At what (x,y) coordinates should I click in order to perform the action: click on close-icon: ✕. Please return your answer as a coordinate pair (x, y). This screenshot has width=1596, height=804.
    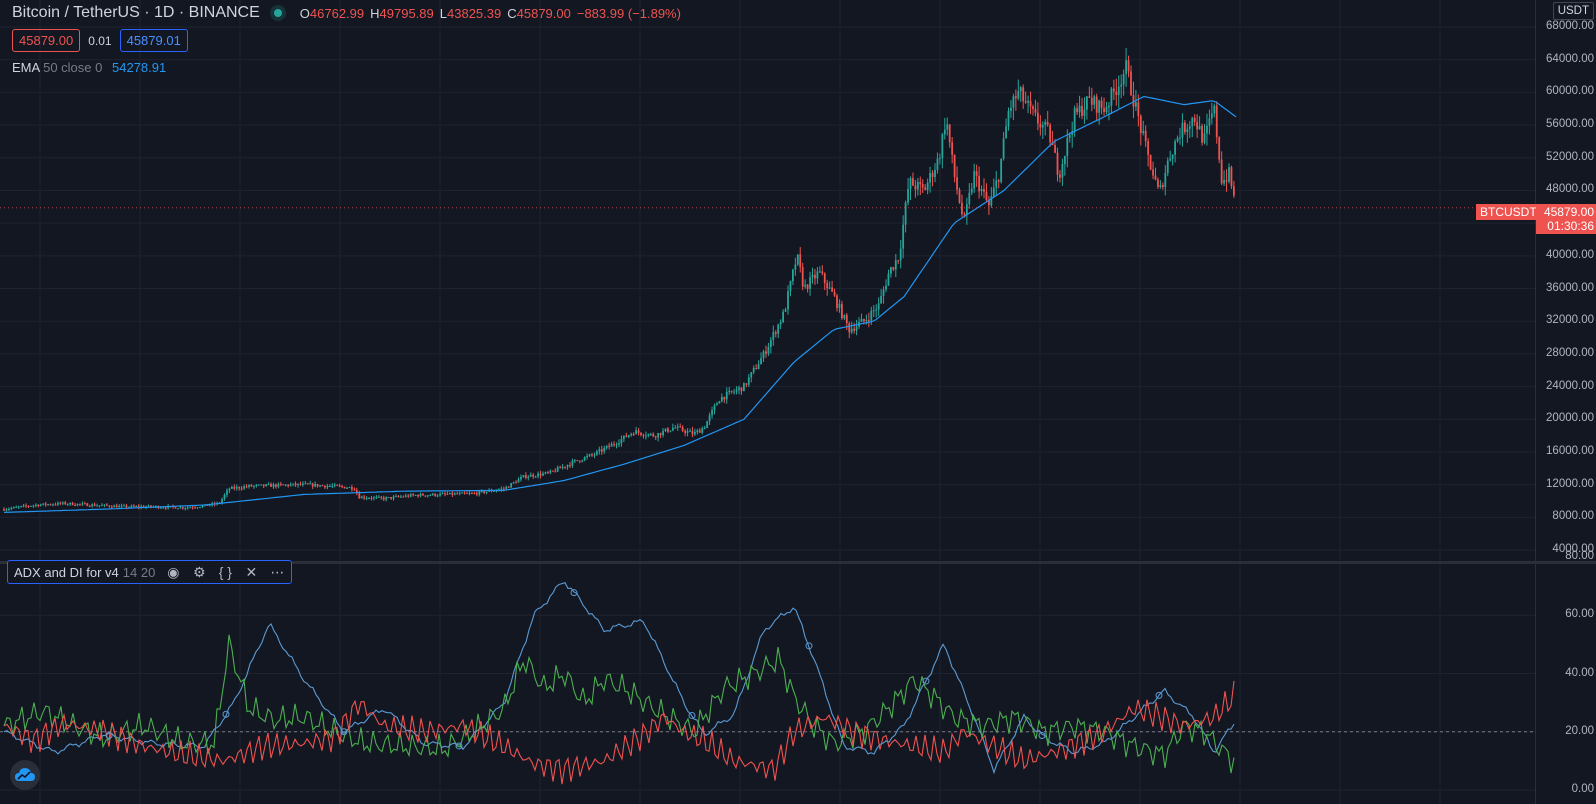
    Looking at the image, I should click on (251, 571).